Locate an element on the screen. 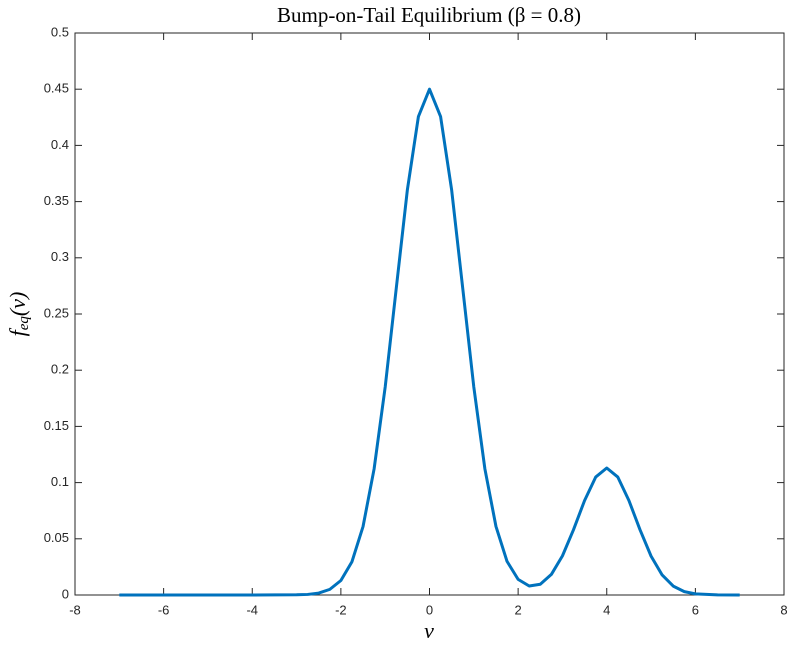  y-tick-label: 0.2 is located at coordinates (60, 369).